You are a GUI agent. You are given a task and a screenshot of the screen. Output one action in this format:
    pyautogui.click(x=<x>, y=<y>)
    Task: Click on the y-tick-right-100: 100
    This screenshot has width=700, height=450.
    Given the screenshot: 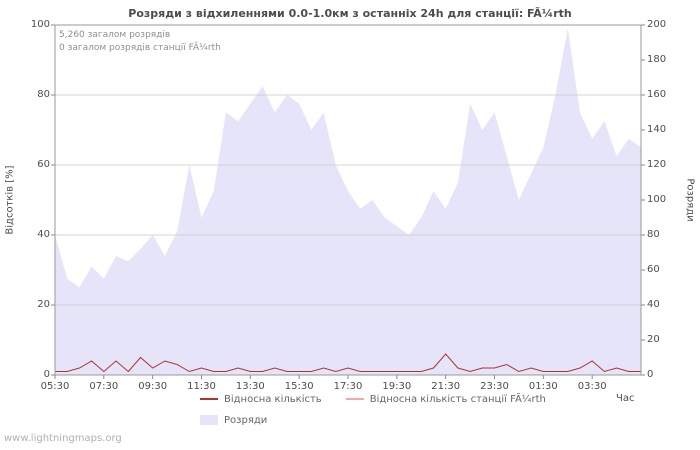 What is the action you would take?
    pyautogui.click(x=657, y=199)
    